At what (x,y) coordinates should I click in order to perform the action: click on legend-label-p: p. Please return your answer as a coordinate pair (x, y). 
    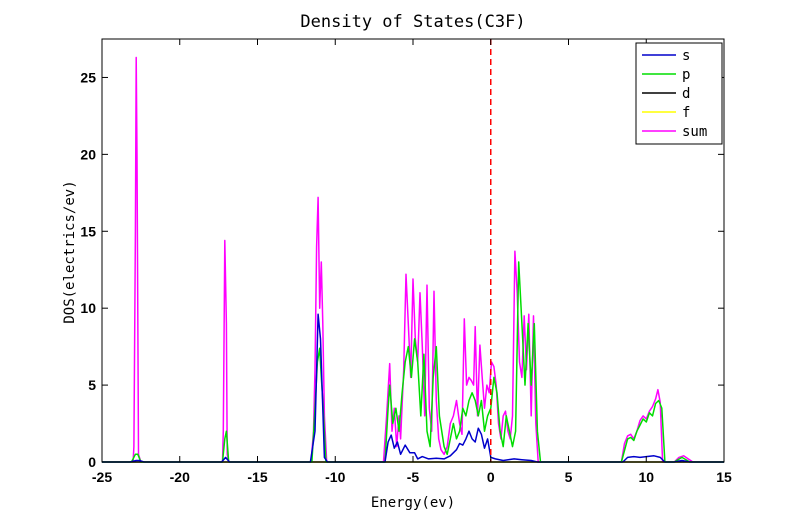
    Looking at the image, I should click on (686, 75).